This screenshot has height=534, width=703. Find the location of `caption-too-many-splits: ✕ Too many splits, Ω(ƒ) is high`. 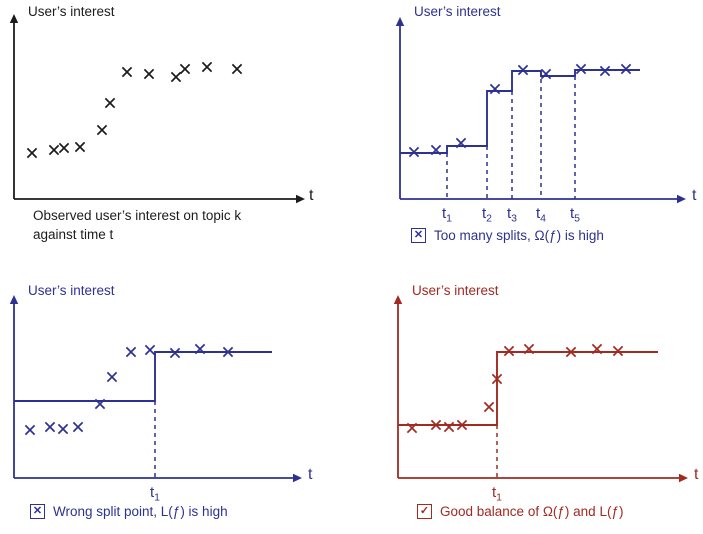

caption-too-many-splits: ✕ Too many splits, Ω(ƒ) is high is located at coordinates (507, 235).